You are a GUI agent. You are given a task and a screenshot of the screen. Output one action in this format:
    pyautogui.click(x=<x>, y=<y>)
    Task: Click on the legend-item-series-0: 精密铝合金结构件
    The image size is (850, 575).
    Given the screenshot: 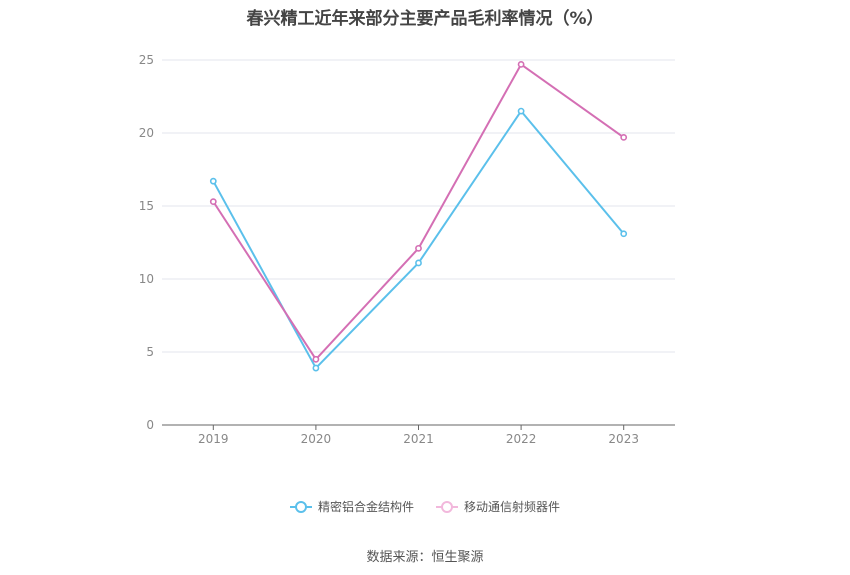 What is the action you would take?
    pyautogui.click(x=351, y=506)
    